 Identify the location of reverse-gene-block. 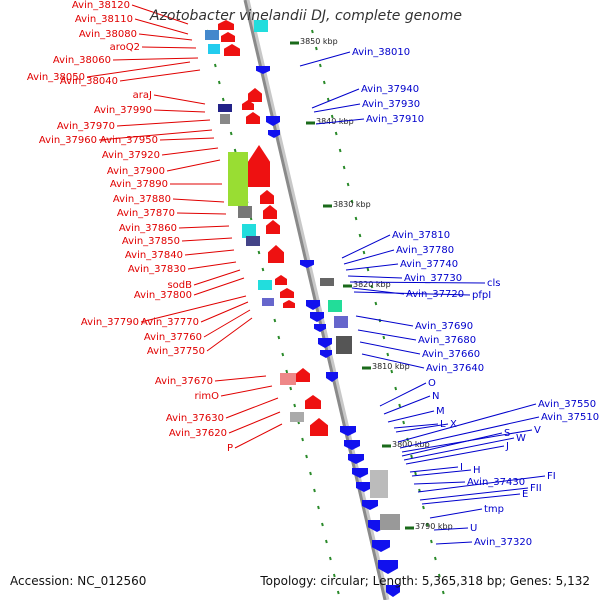
(390, 522).